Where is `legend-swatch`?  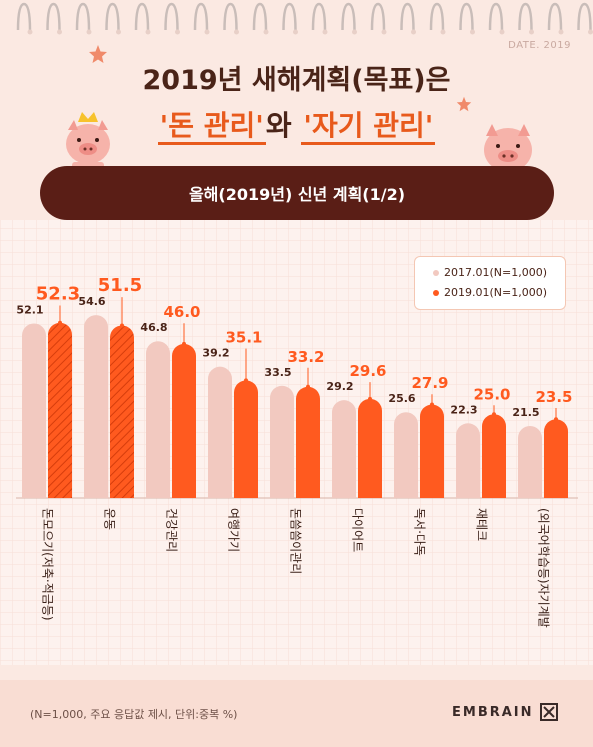
legend-swatch is located at coordinates (436, 292).